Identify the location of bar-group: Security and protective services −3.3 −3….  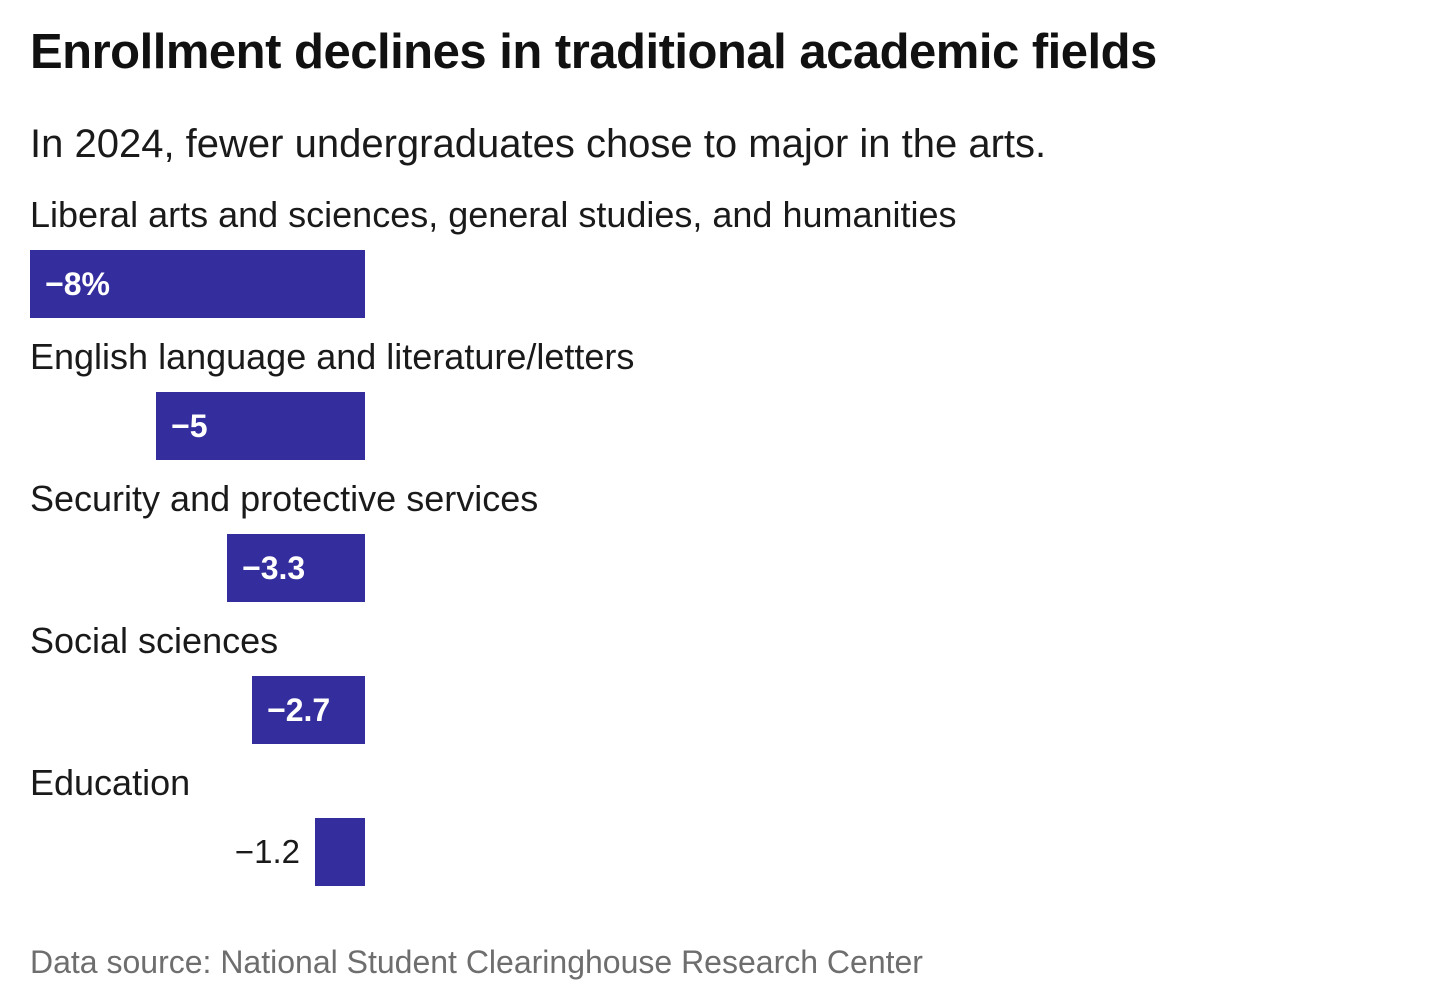
(720, 540).